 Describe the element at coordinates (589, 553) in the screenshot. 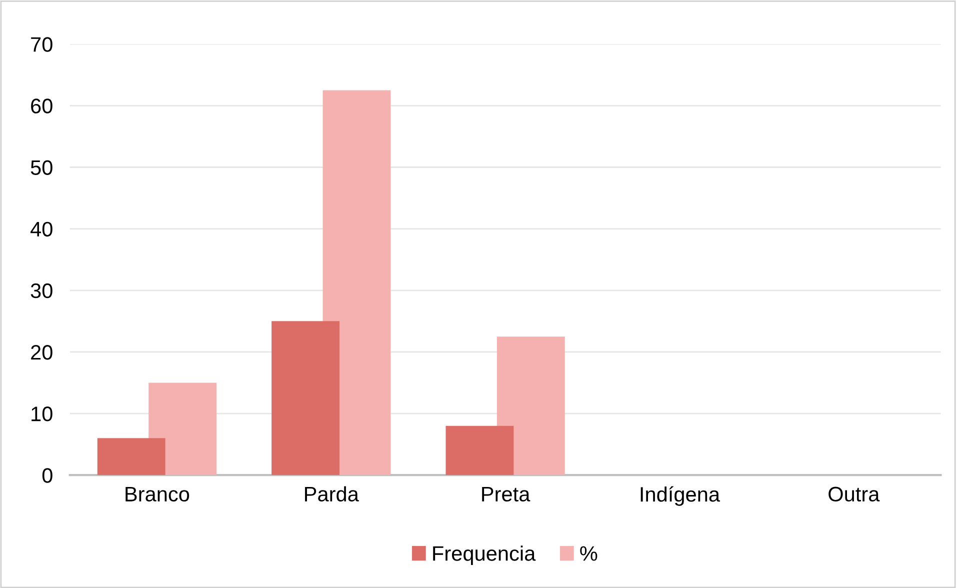

I see `legend-label: %` at that location.